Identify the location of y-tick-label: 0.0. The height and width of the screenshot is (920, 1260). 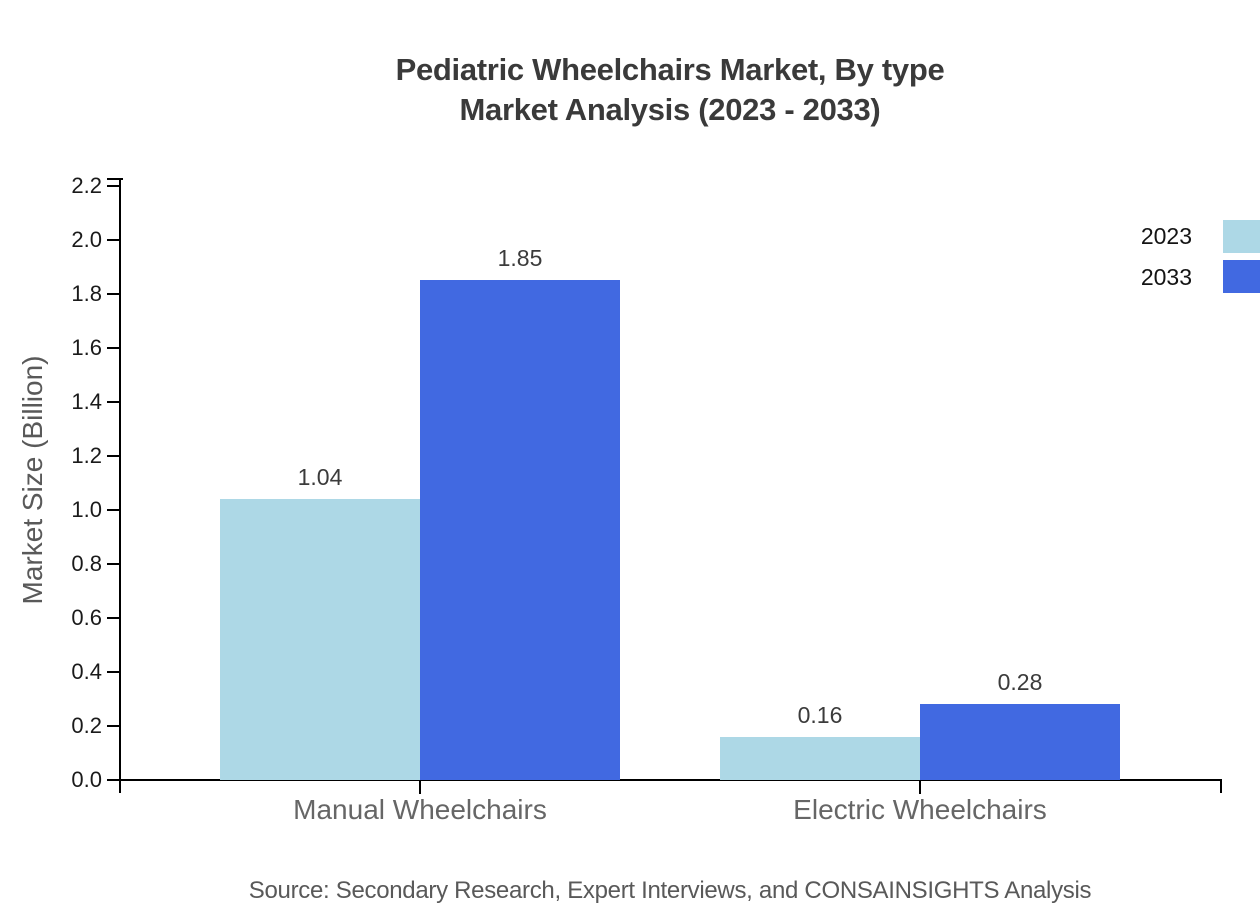
(86, 779).